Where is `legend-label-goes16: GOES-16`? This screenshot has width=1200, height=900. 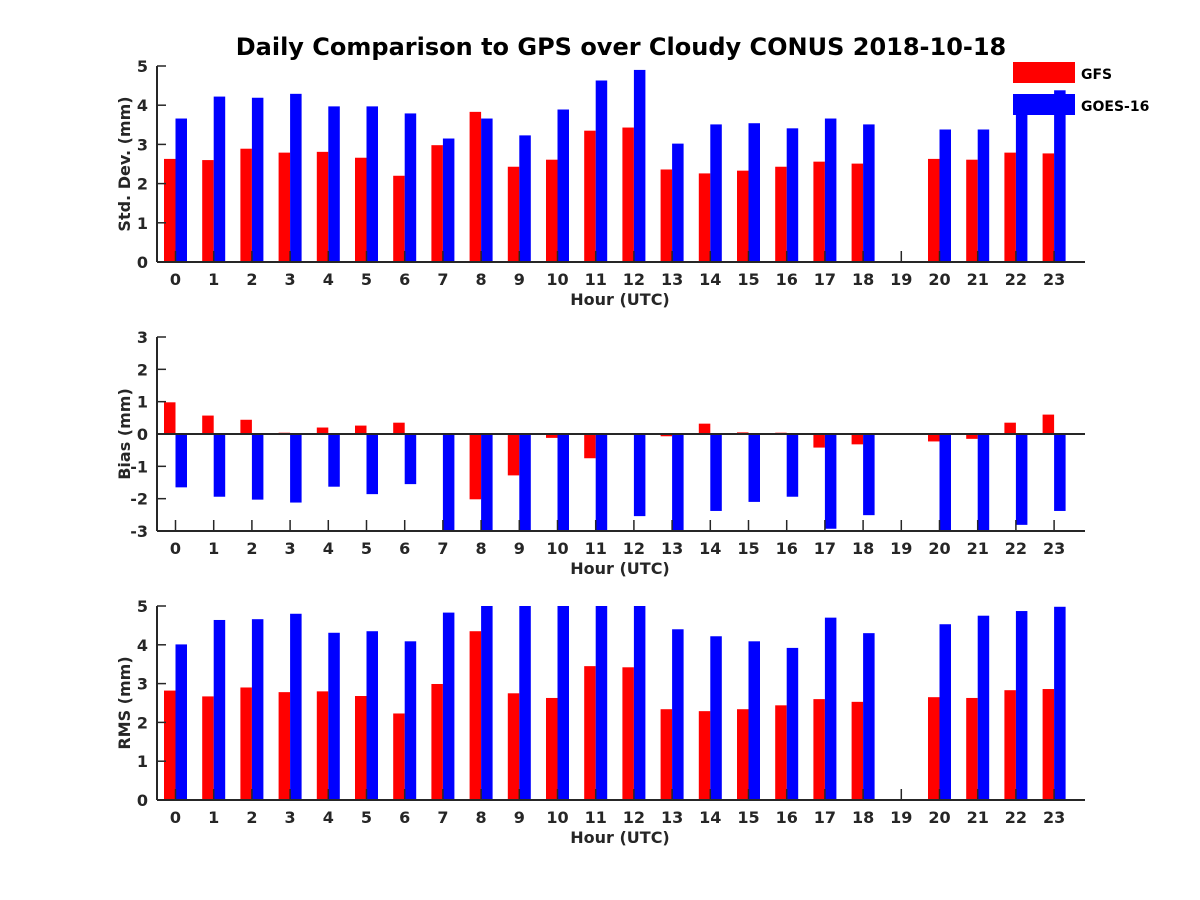 legend-label-goes16: GOES-16 is located at coordinates (1115, 107).